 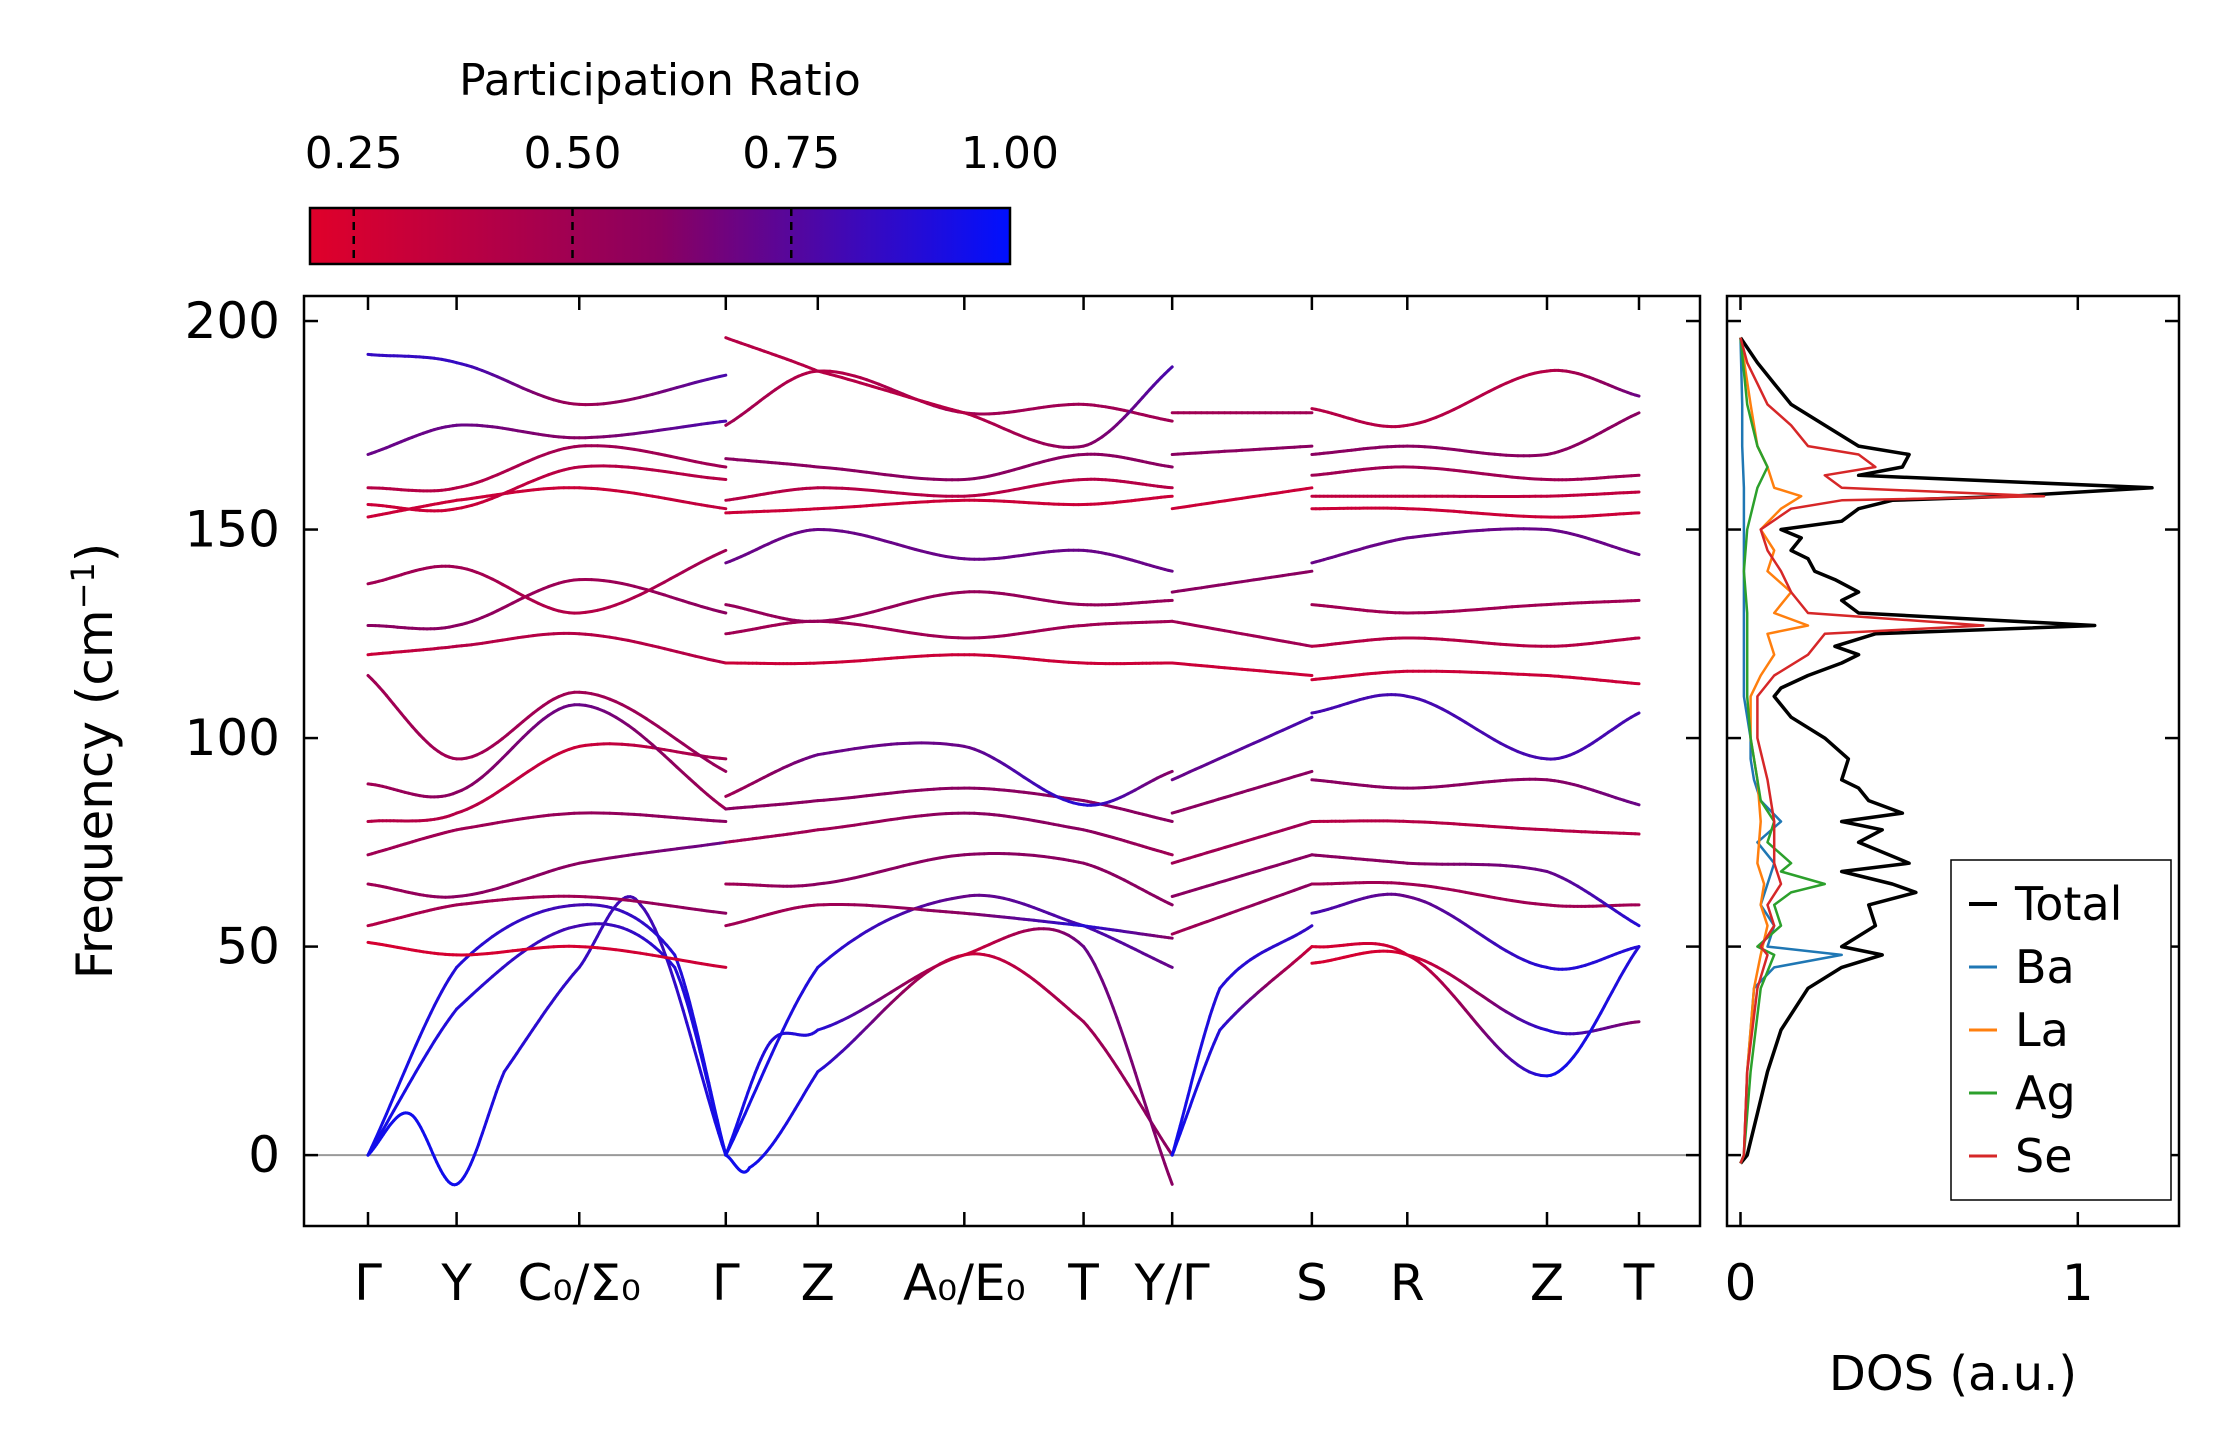 I want to click on colorbar-tick-label: 0.25, so click(x=354, y=153).